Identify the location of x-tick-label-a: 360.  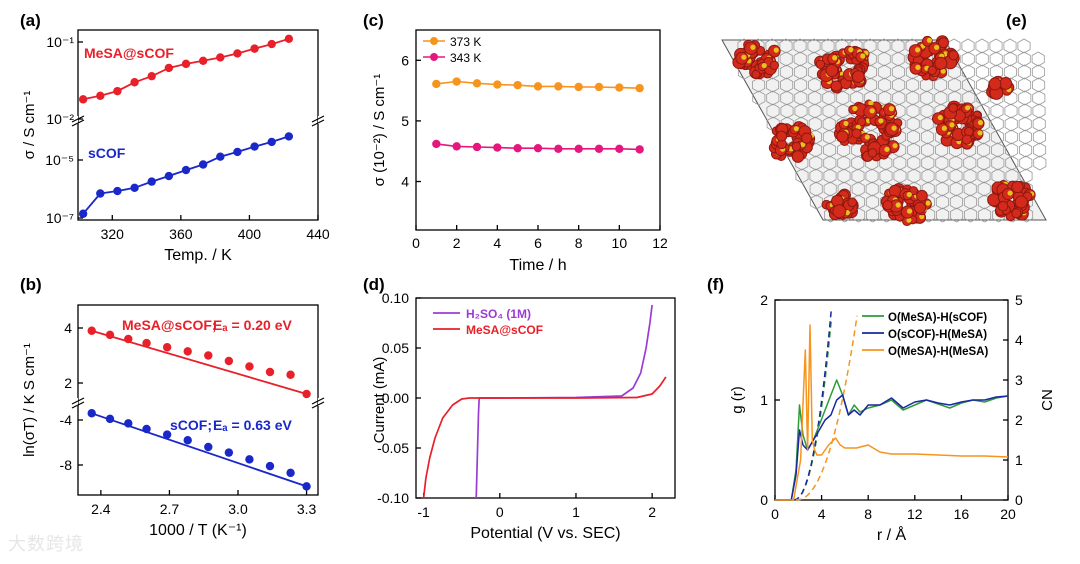
(181, 234).